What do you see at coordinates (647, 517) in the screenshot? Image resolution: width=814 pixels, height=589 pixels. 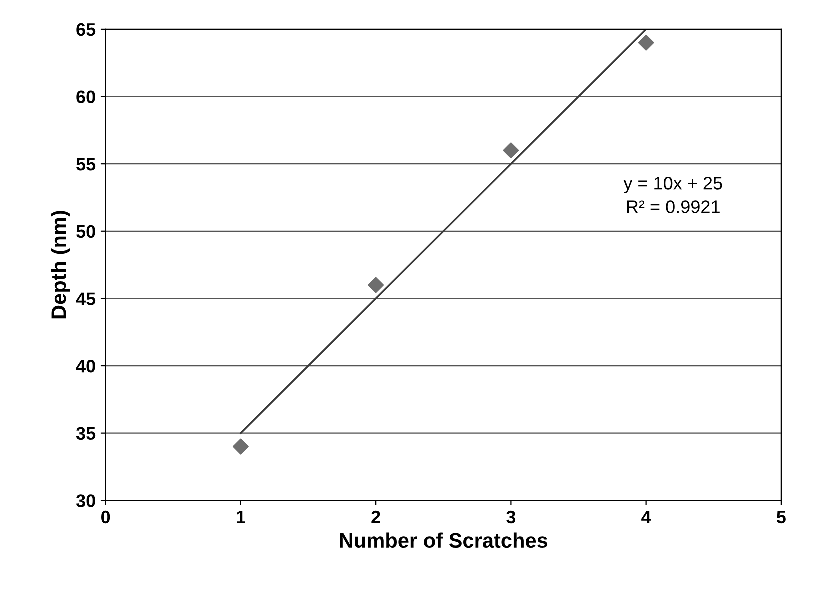 I see `x-tick-label: 4` at bounding box center [647, 517].